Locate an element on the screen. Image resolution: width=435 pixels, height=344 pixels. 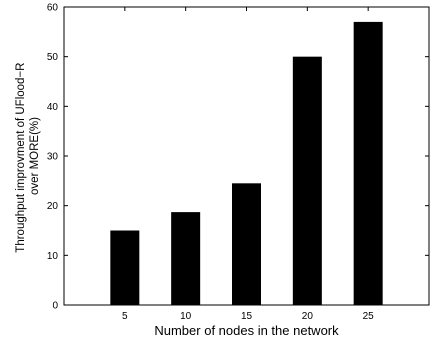
y-tick-label: 0 is located at coordinates (55, 306).